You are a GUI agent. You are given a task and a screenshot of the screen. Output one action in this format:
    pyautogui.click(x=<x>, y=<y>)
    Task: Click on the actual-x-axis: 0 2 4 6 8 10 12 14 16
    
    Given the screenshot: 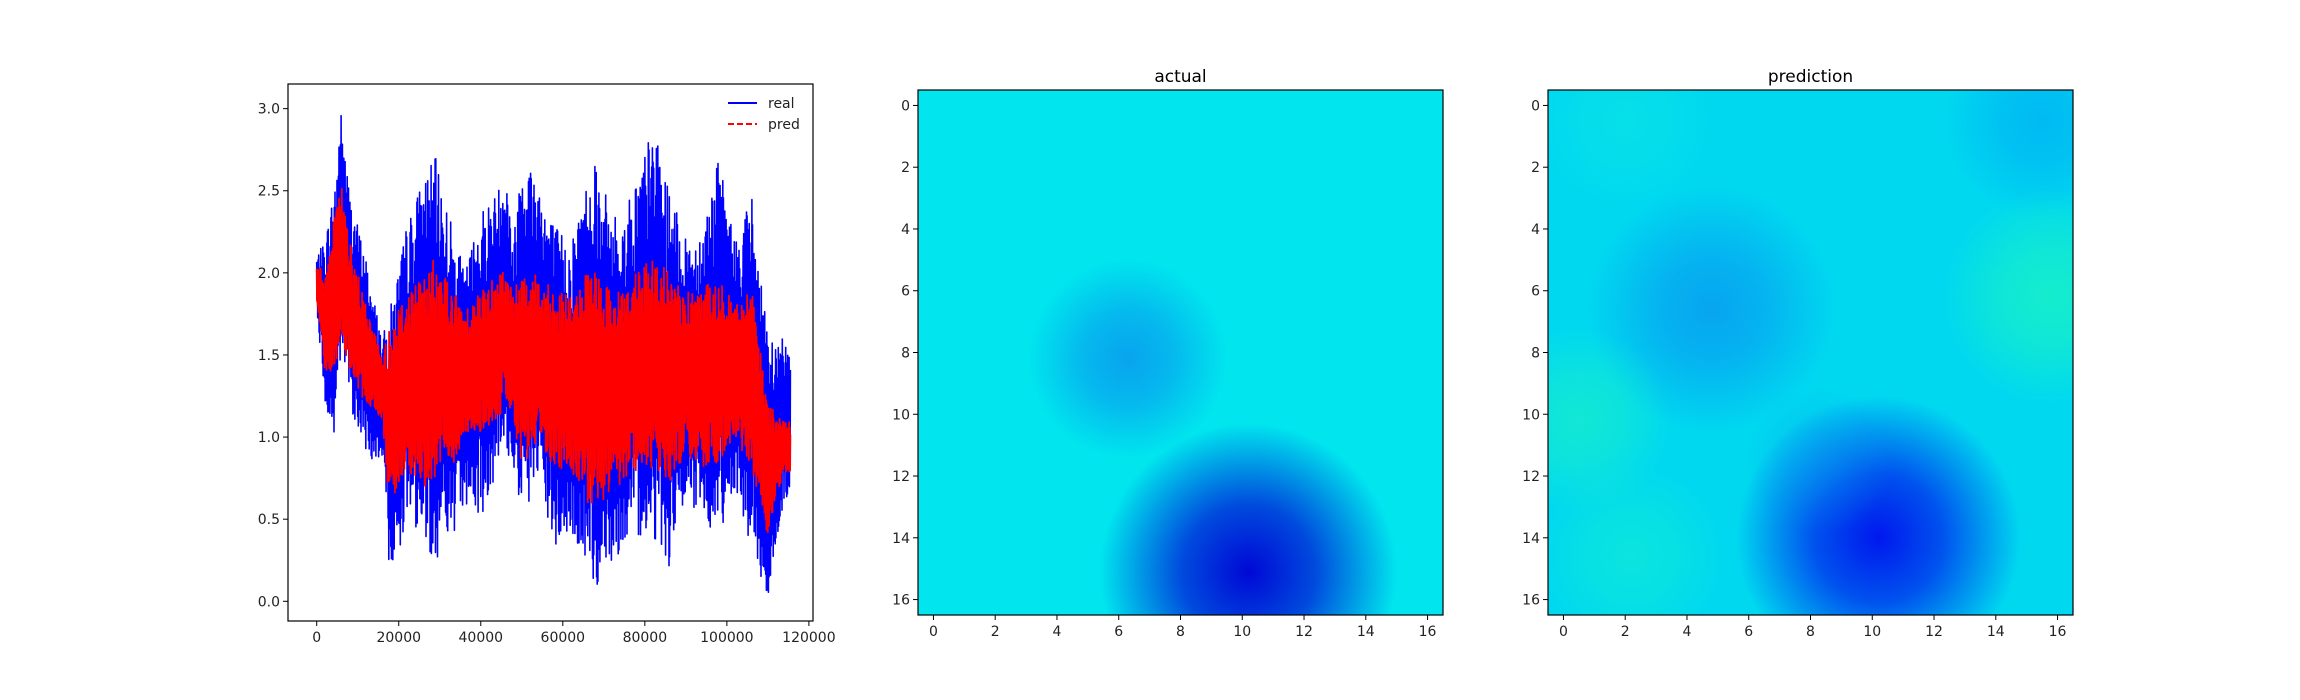 What is the action you would take?
    pyautogui.click(x=1183, y=627)
    